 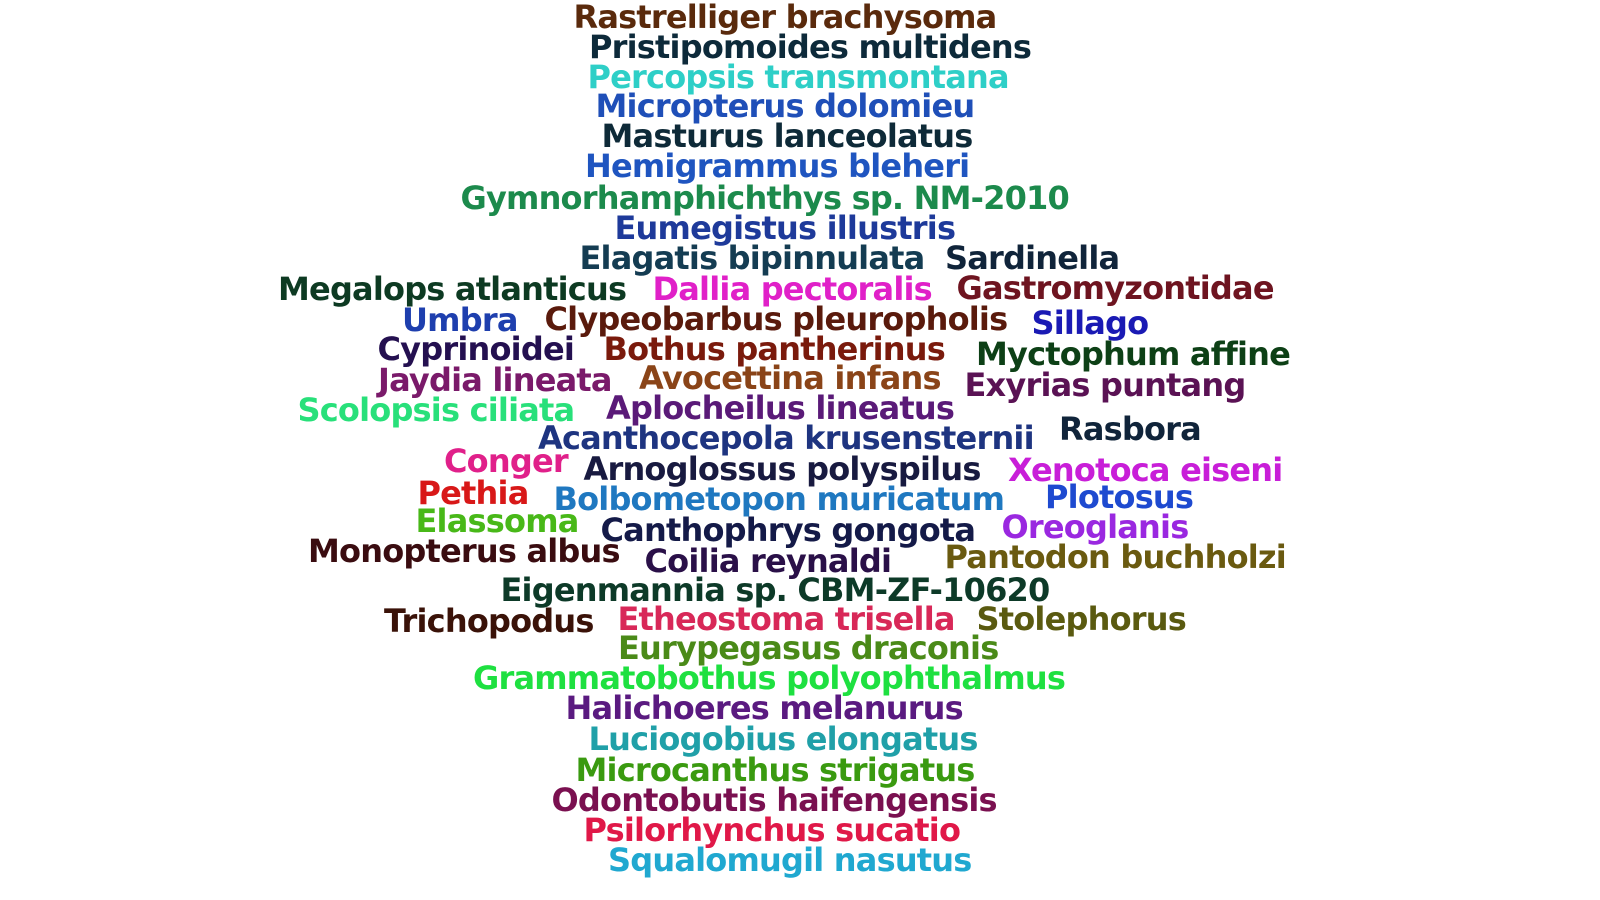 I want to click on word-sillago: Sillago, so click(x=1090, y=323).